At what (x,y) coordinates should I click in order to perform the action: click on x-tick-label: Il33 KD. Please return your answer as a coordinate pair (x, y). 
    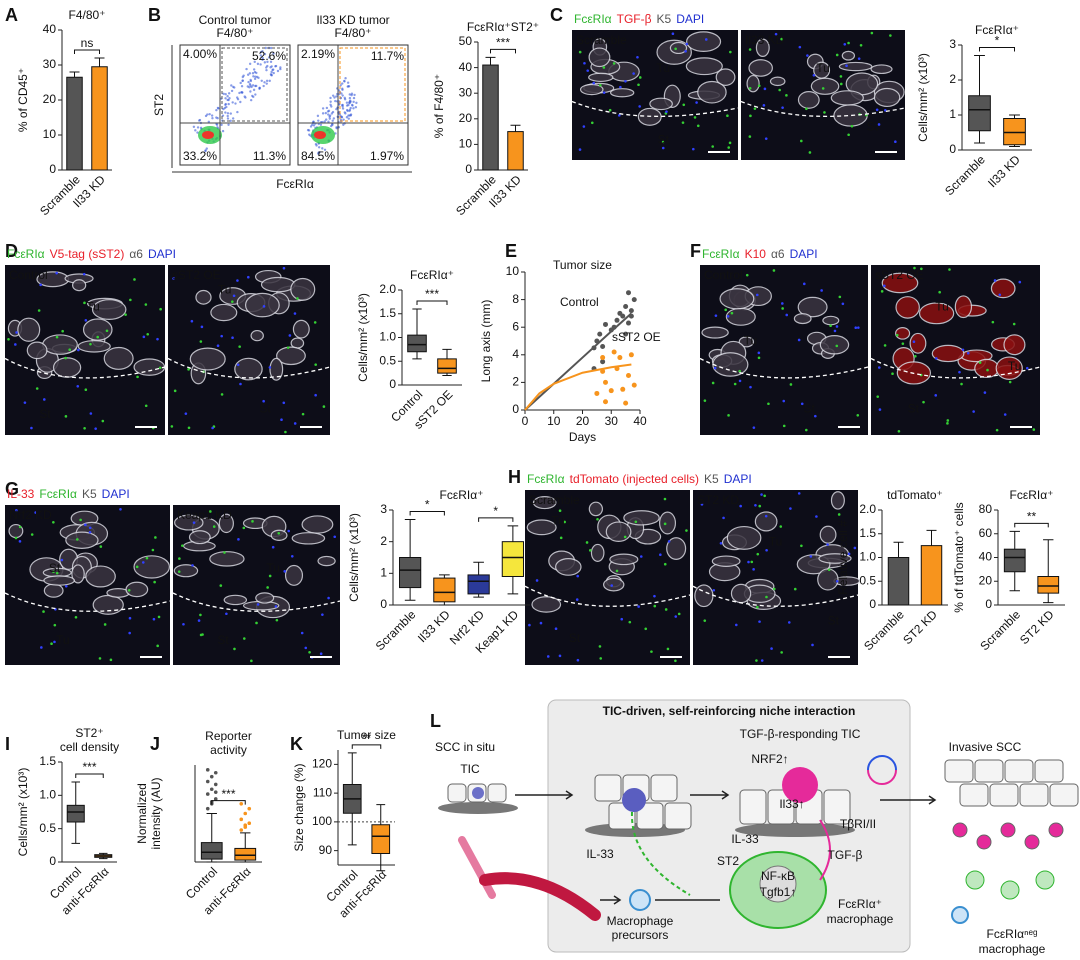
    Looking at the image, I should click on (1004, 171).